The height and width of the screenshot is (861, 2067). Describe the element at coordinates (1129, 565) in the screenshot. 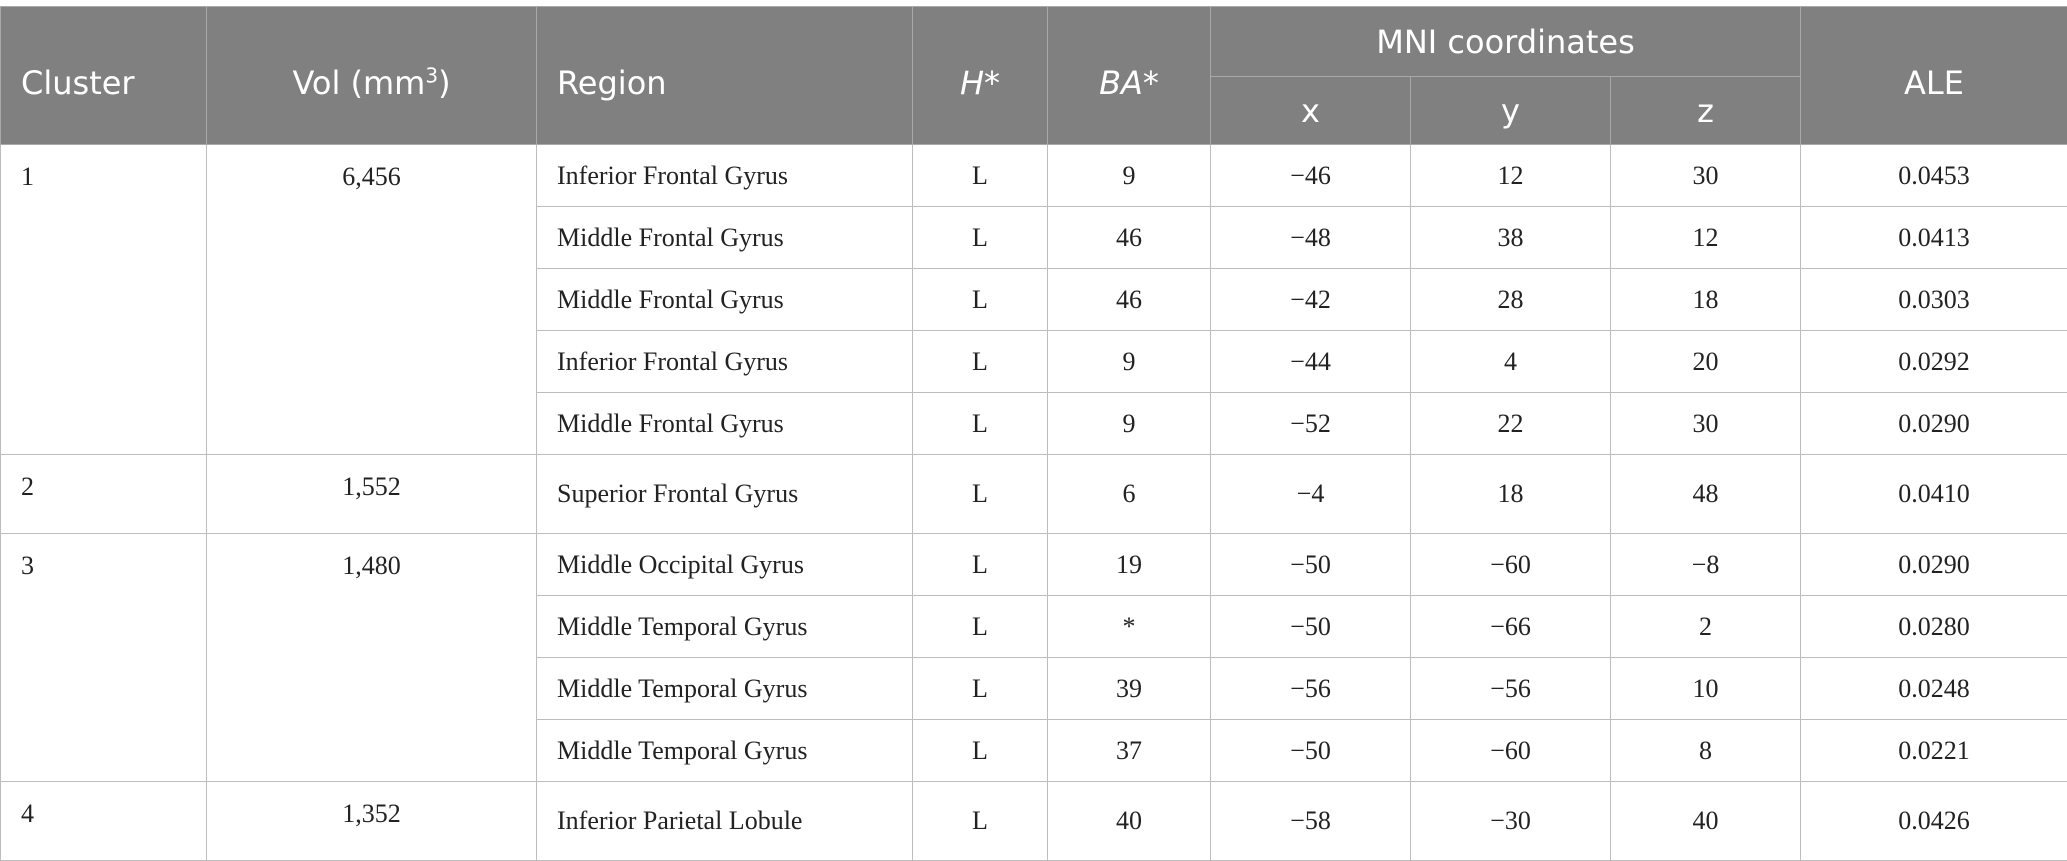

I see `ba-cell: 19` at that location.